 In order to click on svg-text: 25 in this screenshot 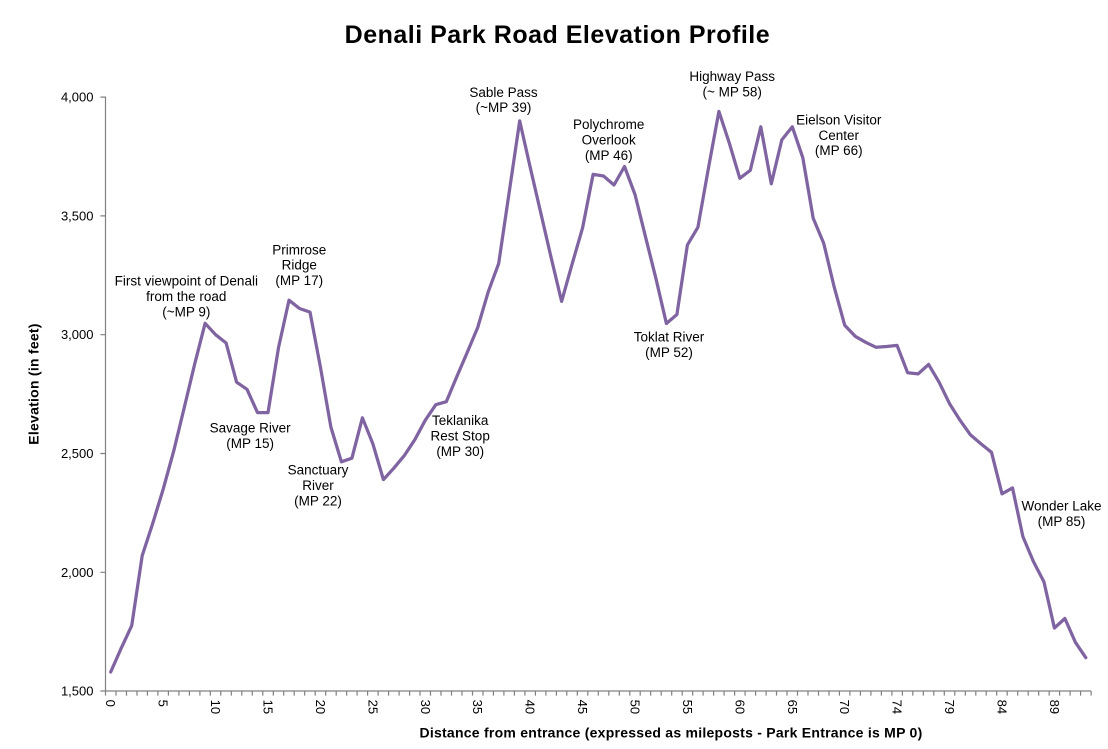, I will do `click(372, 707)`.